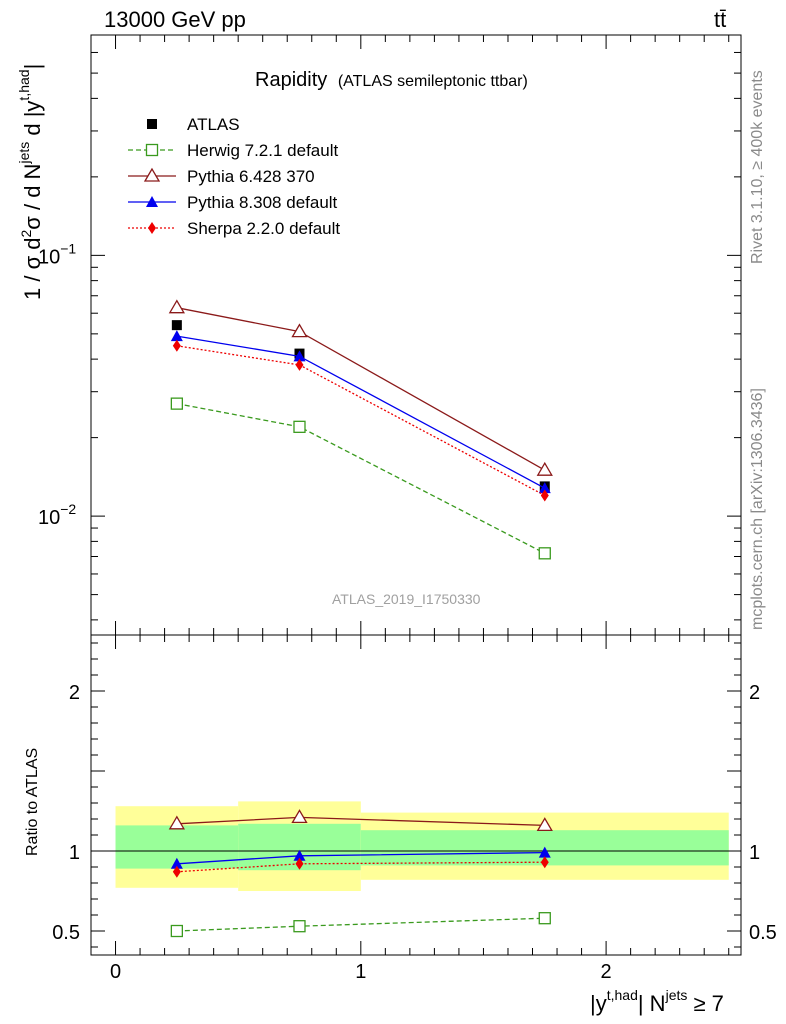  I want to click on legend-label-3: Sherpa 2.2.0 default, so click(263, 228).